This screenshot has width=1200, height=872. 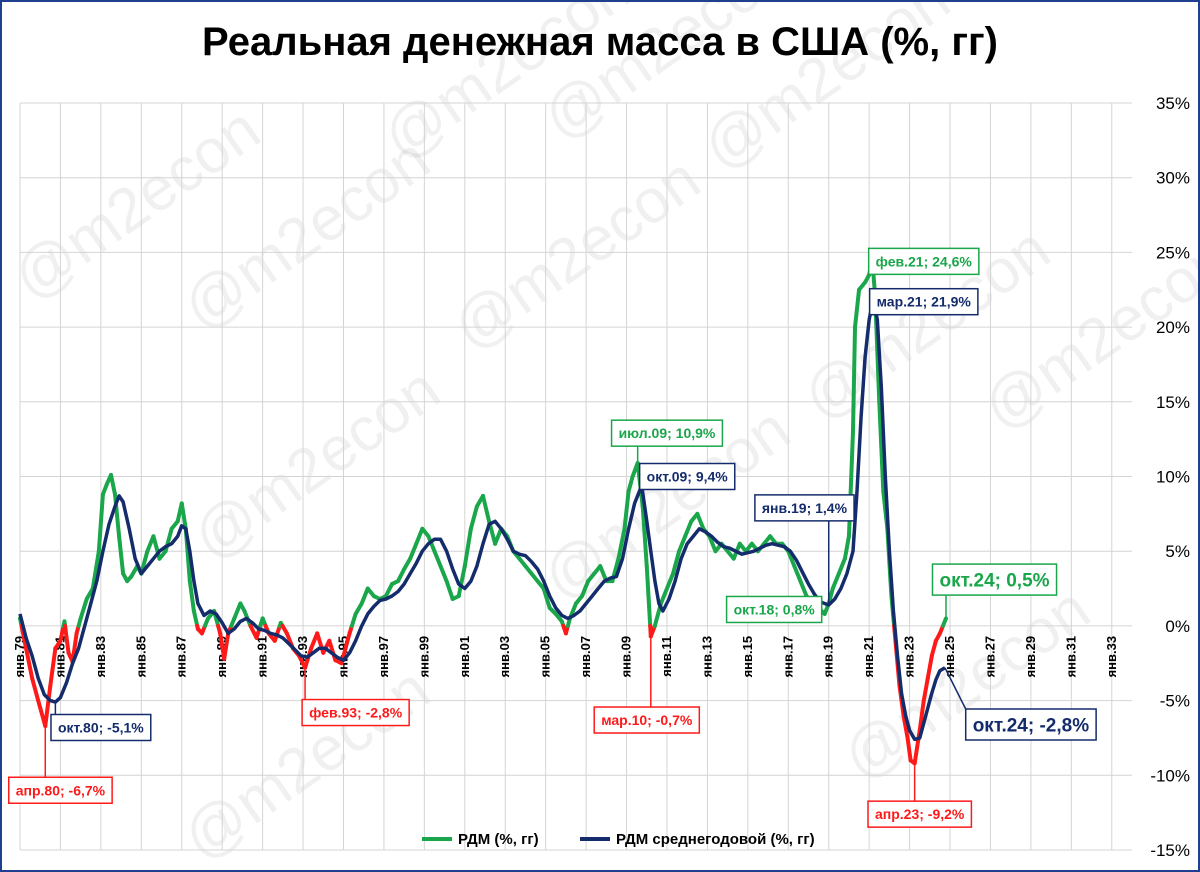 I want to click on annotation-label: янв.19; 1,4%, so click(x=805, y=508).